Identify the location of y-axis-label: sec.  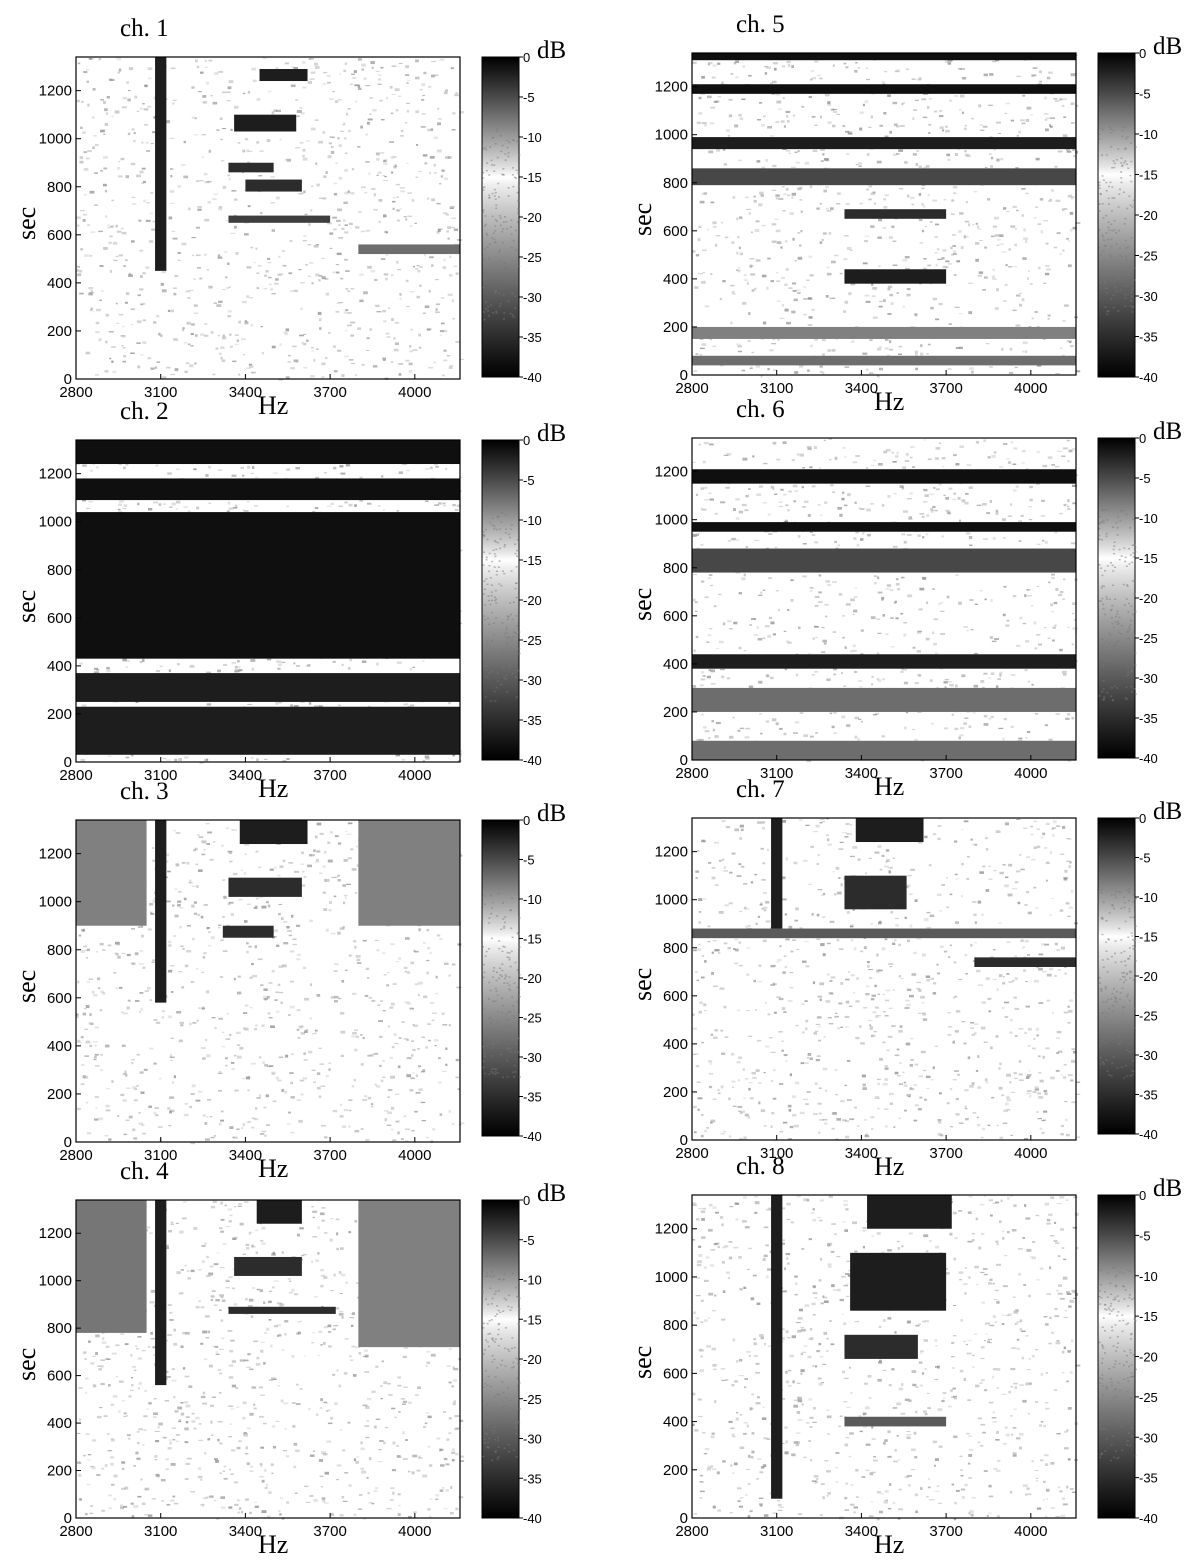
(642, 1362).